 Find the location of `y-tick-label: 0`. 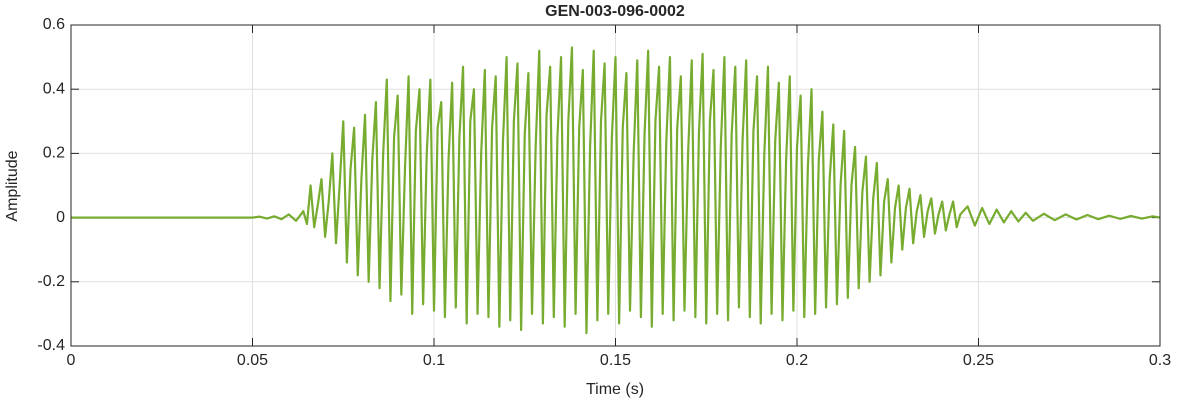

y-tick-label: 0 is located at coordinates (60, 217).